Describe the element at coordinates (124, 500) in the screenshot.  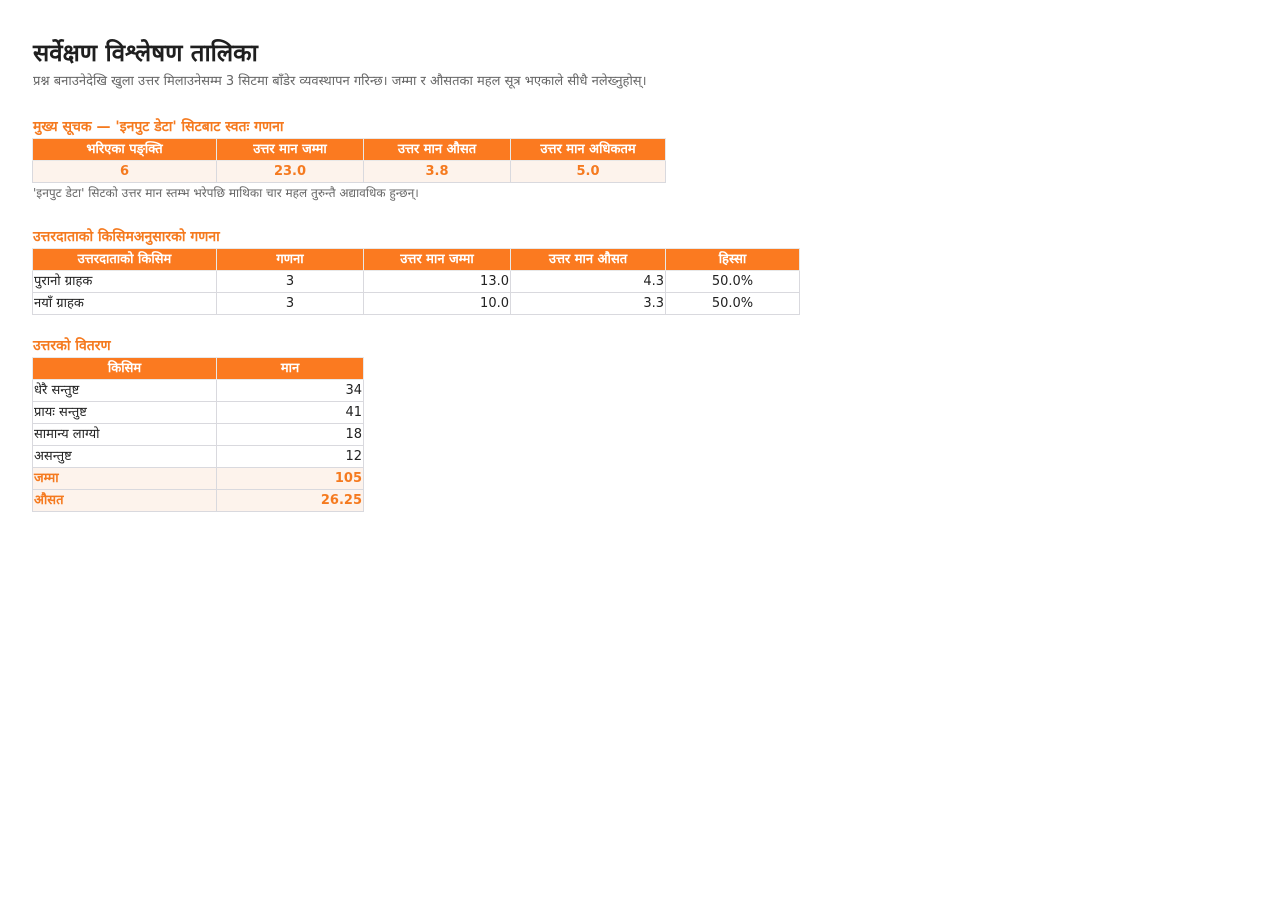
I see `distribution-average-label: औसत` at that location.